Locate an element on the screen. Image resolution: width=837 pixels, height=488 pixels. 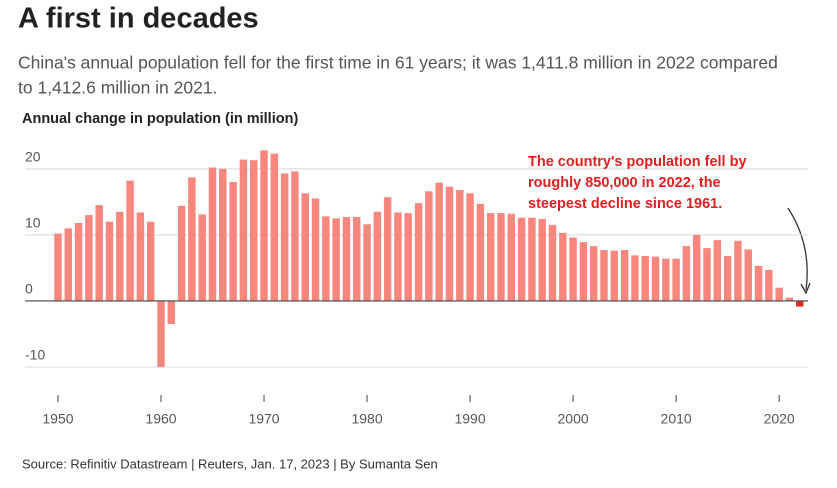
arrow is located at coordinates (797, 249).